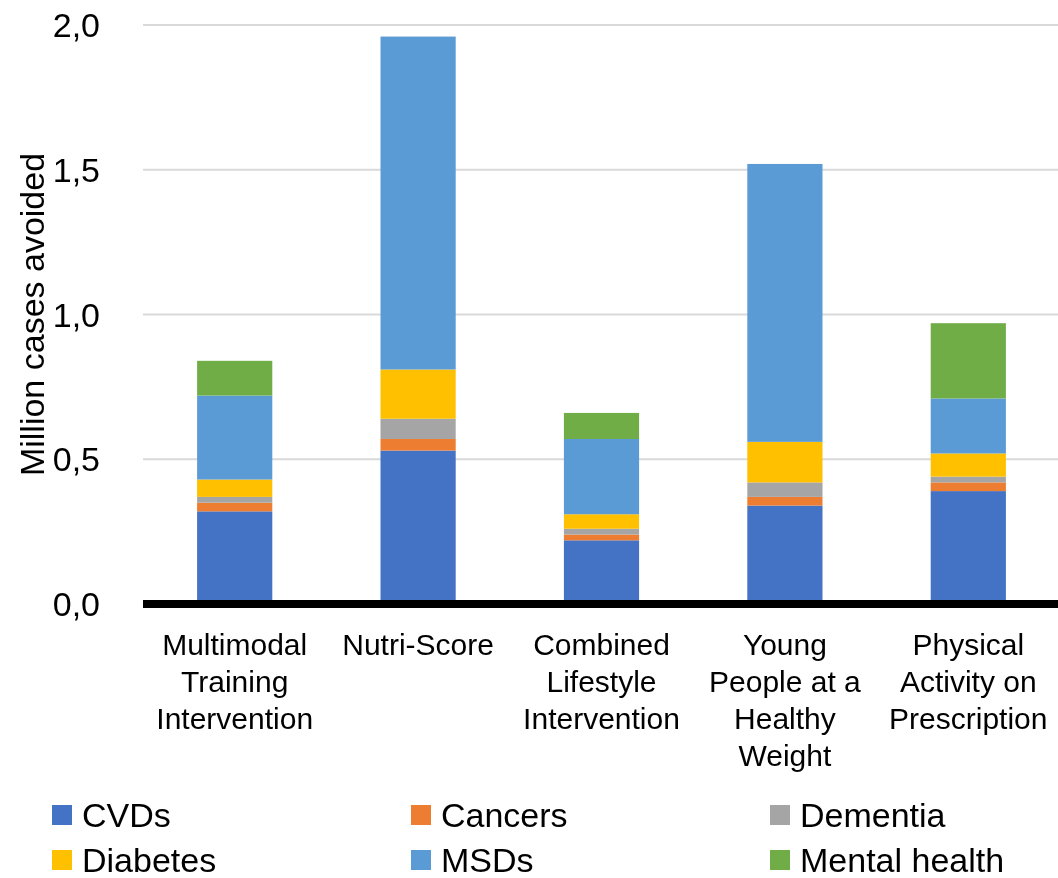 The image size is (1058, 878). Describe the element at coordinates (76, 169) in the screenshot. I see `y-tick-label: 1,5` at that location.